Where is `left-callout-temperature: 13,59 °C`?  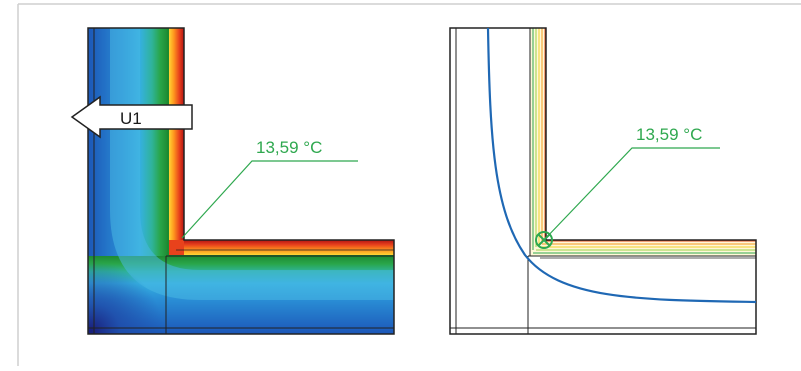 left-callout-temperature: 13,59 °C is located at coordinates (289, 147).